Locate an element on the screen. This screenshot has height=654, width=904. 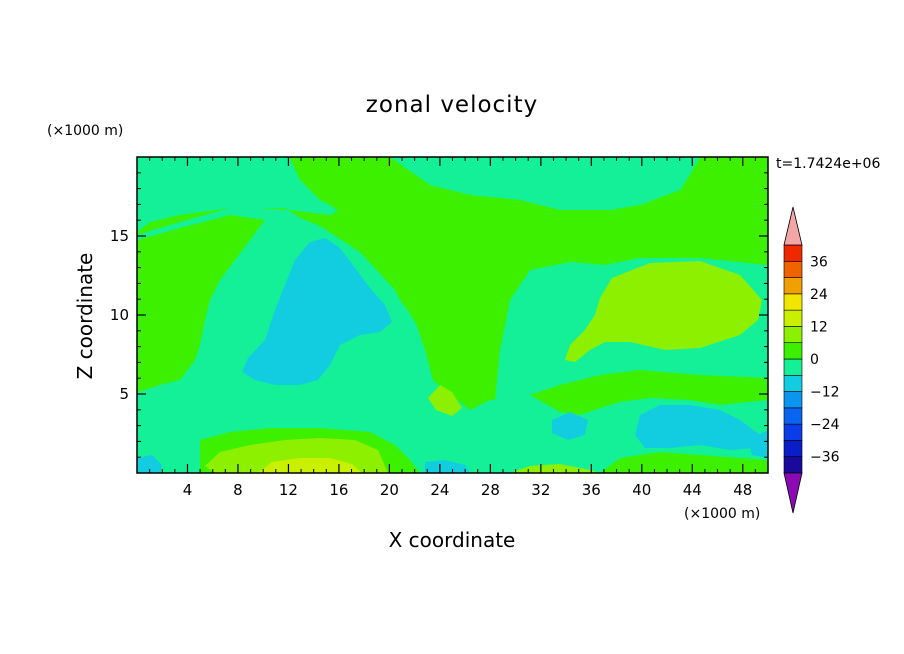
x-tick-label: 24 is located at coordinates (439, 490).